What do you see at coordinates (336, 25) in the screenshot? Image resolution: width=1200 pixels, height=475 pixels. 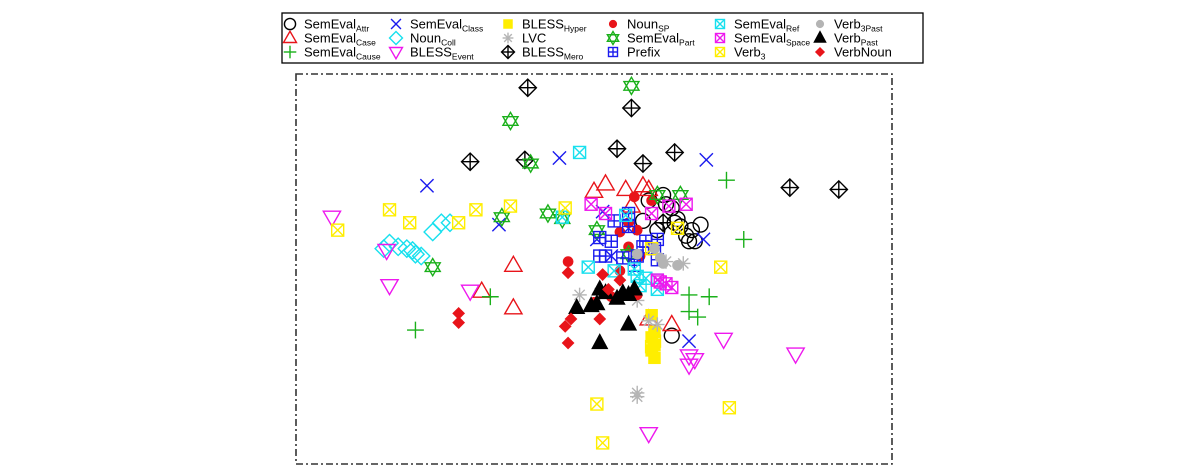 I see `legend-label: SemEvalAttr` at bounding box center [336, 25].